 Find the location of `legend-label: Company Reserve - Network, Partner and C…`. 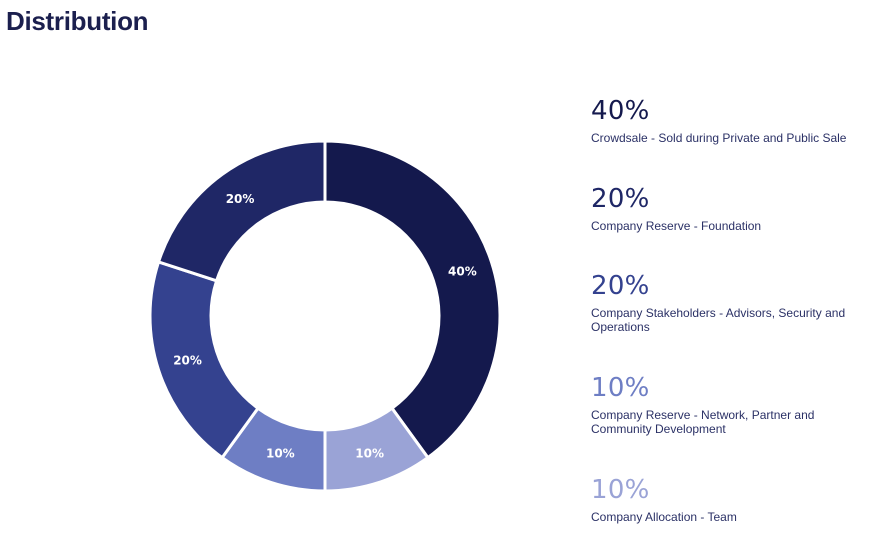

legend-label: Company Reserve - Network, Partner and C… is located at coordinates (703, 422).